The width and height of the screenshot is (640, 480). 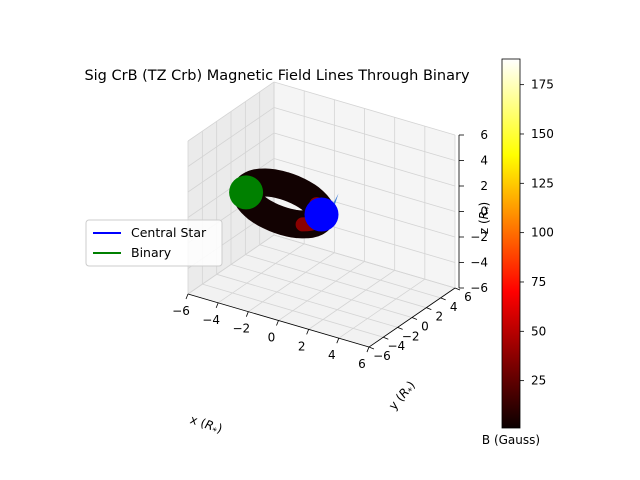 What do you see at coordinates (511, 243) in the screenshot?
I see `colorbar-gradient` at bounding box center [511, 243].